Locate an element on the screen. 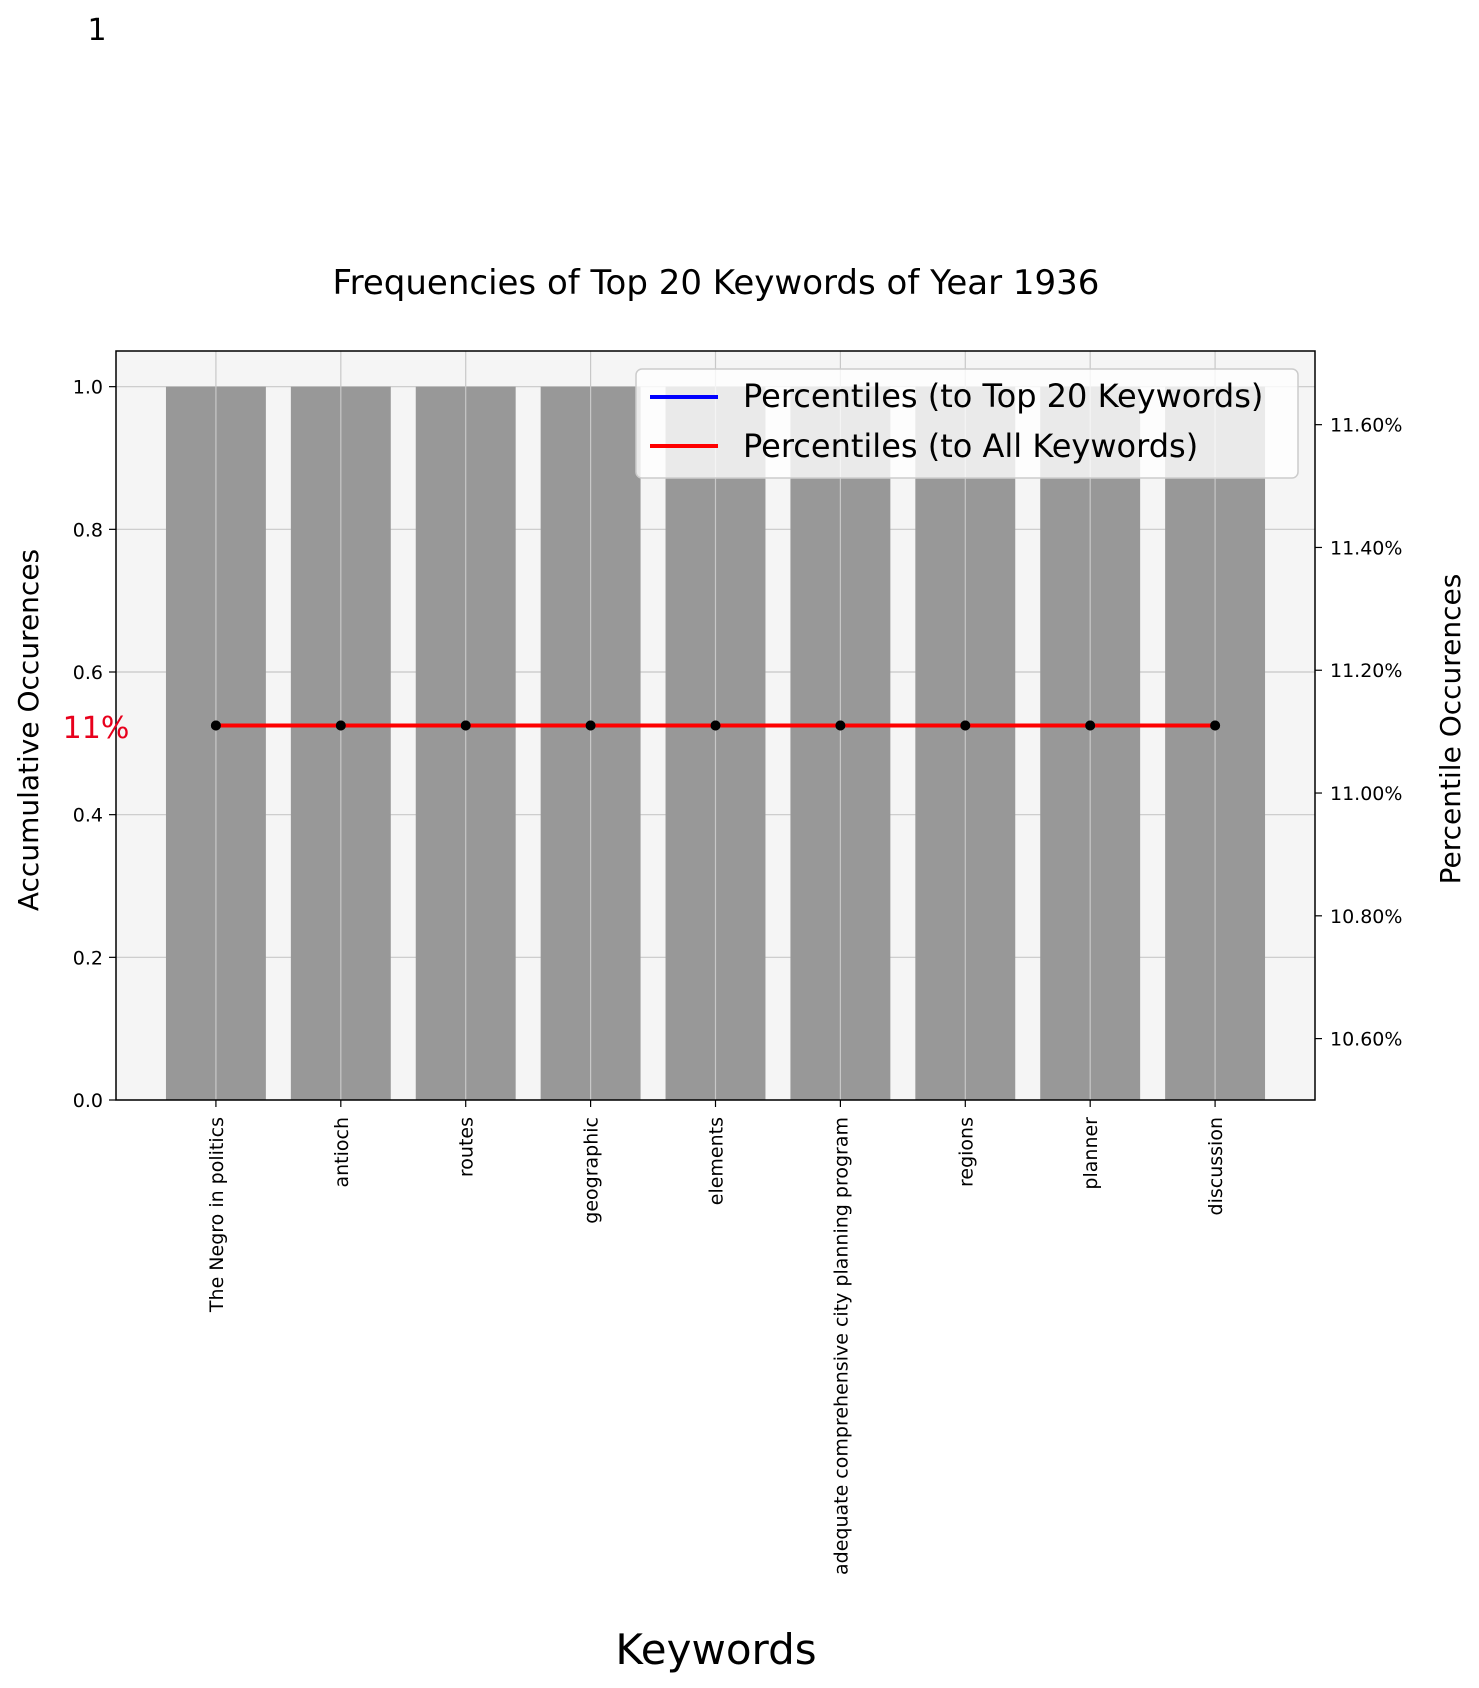  x-tick-label: planner is located at coordinates (1091, 1153).